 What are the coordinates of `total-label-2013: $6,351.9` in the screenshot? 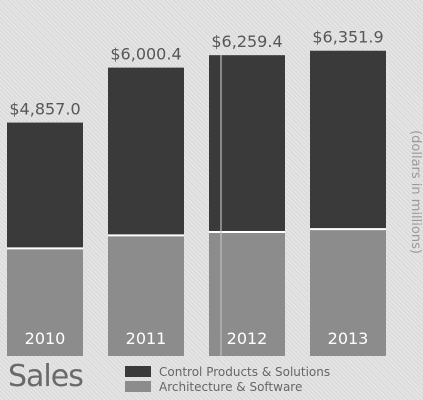 It's located at (347, 37).